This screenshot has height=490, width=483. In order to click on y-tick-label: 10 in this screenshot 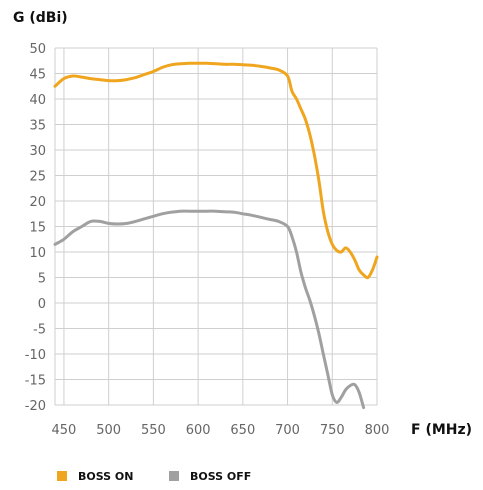, I will do `click(37, 253)`.